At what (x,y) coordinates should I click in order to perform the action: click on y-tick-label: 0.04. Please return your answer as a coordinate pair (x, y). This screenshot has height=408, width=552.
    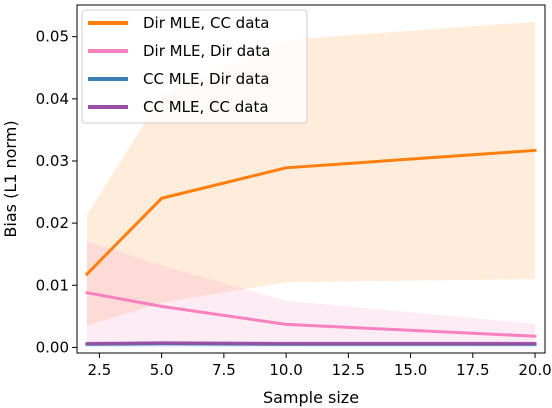
    Looking at the image, I should click on (52, 99).